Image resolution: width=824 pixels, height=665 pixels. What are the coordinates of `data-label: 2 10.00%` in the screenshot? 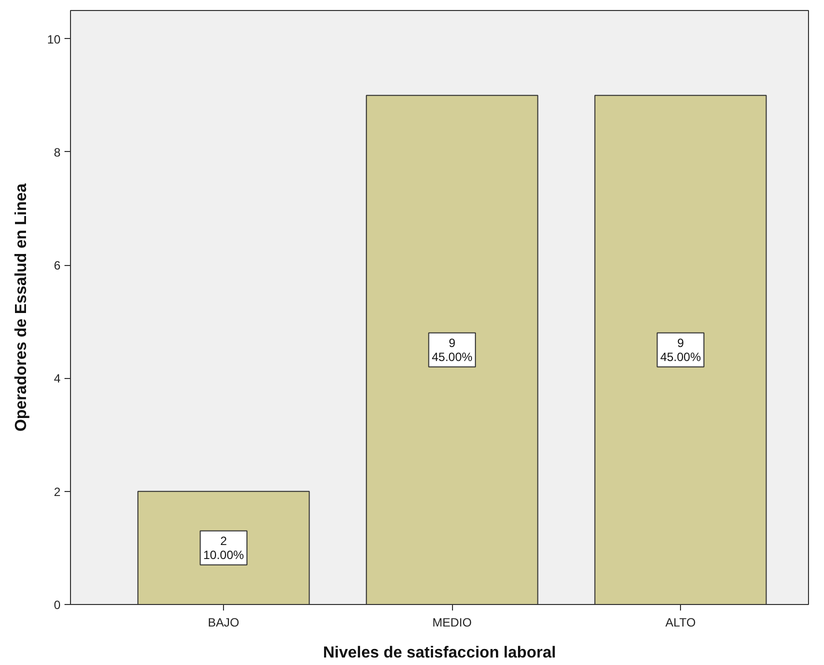 It's located at (223, 548).